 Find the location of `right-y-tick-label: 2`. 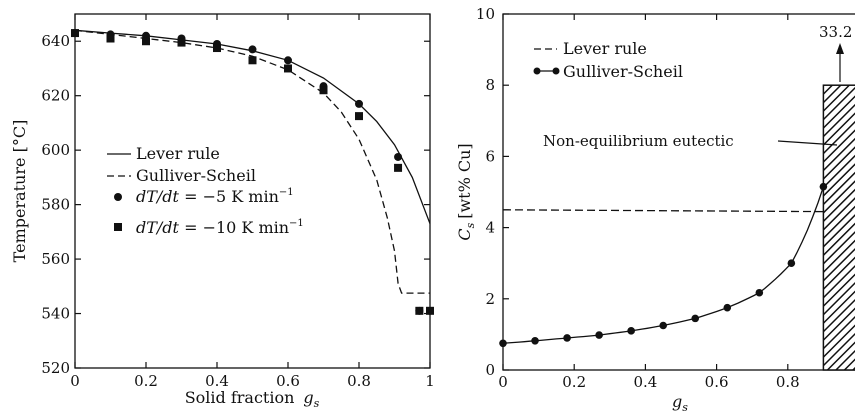

right-y-tick-label: 2 is located at coordinates (490, 299).